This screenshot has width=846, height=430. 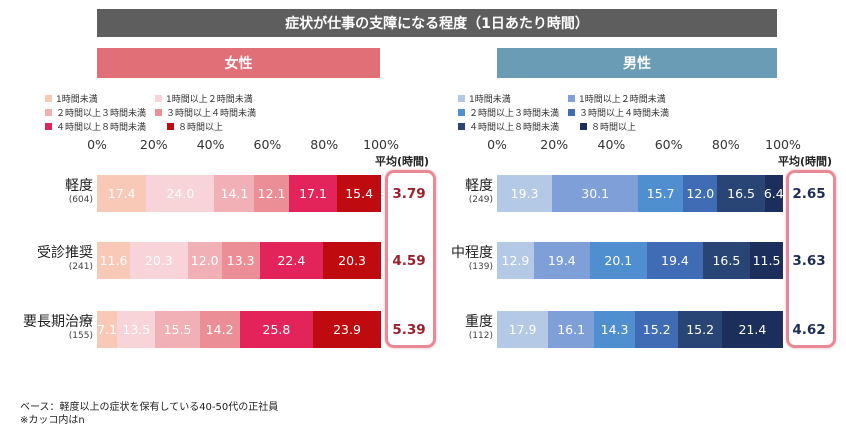 I want to click on legend-label: 1時間以上２時間未満, so click(x=209, y=99).